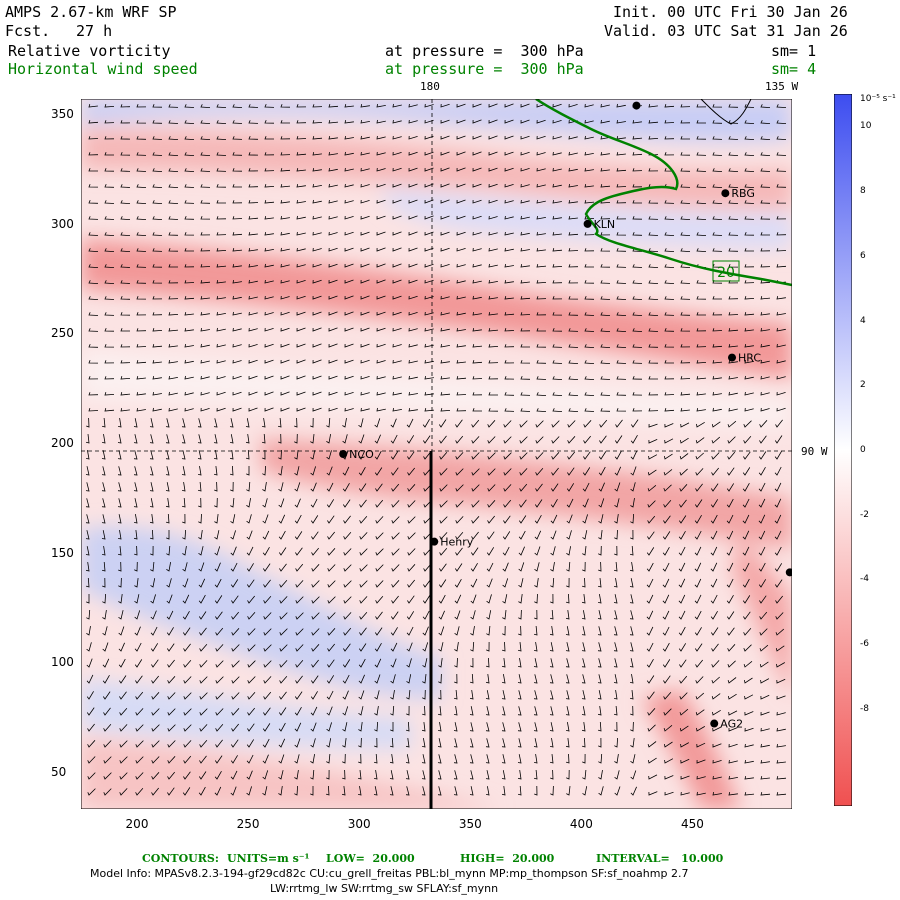 This screenshot has height=900, width=900. Describe the element at coordinates (782, 86) in the screenshot. I see `lon-135w-label: 135 W` at that location.